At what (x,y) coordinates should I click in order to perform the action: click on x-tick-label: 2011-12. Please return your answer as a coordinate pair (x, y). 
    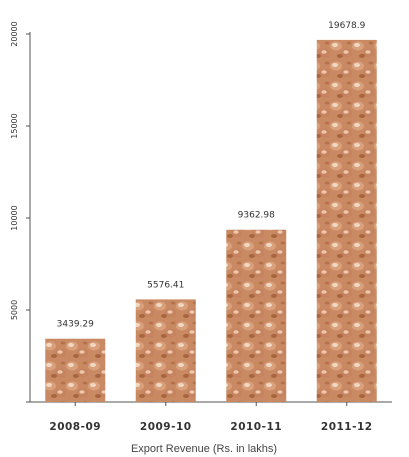
    Looking at the image, I should click on (347, 427).